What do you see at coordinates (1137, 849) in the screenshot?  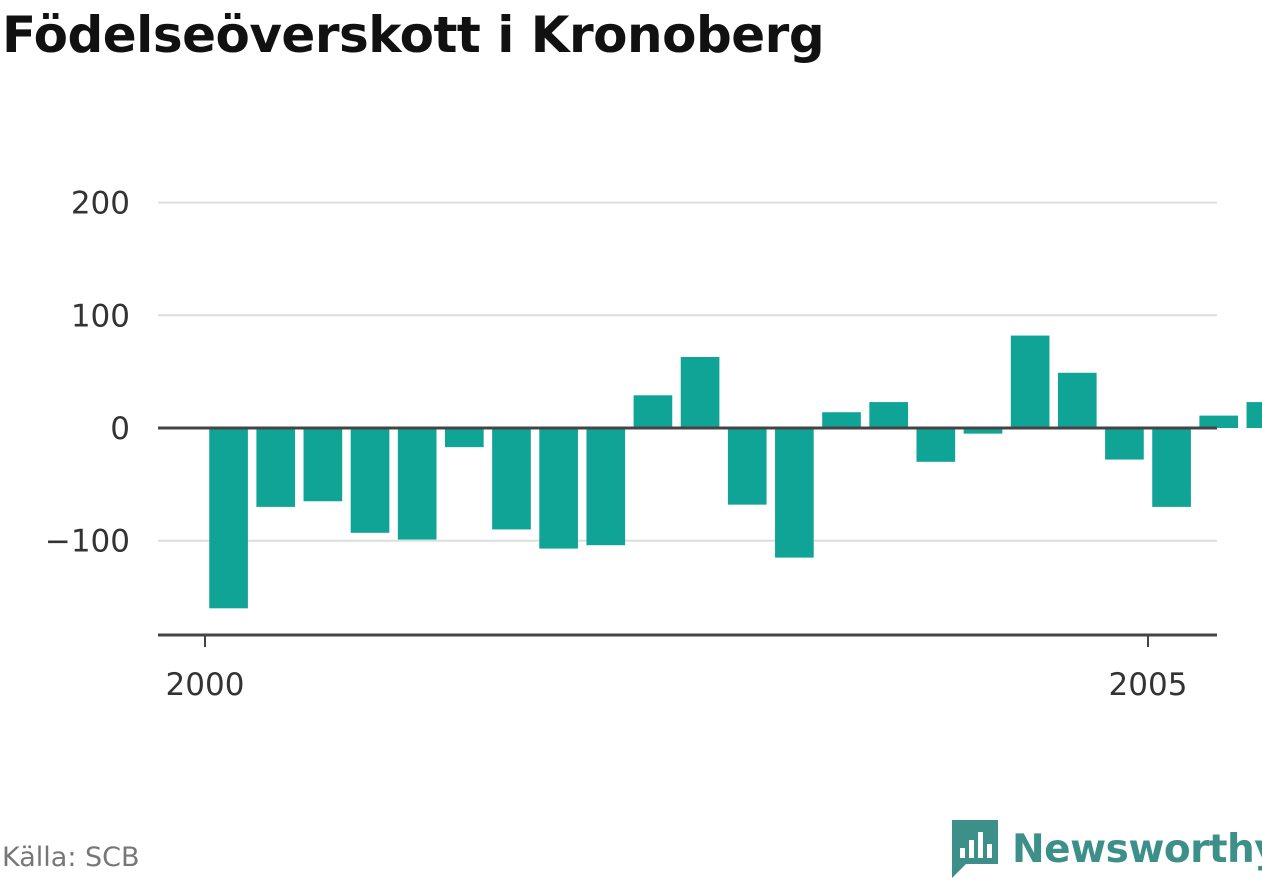 I see `brand-name: Newsworthy` at bounding box center [1137, 849].